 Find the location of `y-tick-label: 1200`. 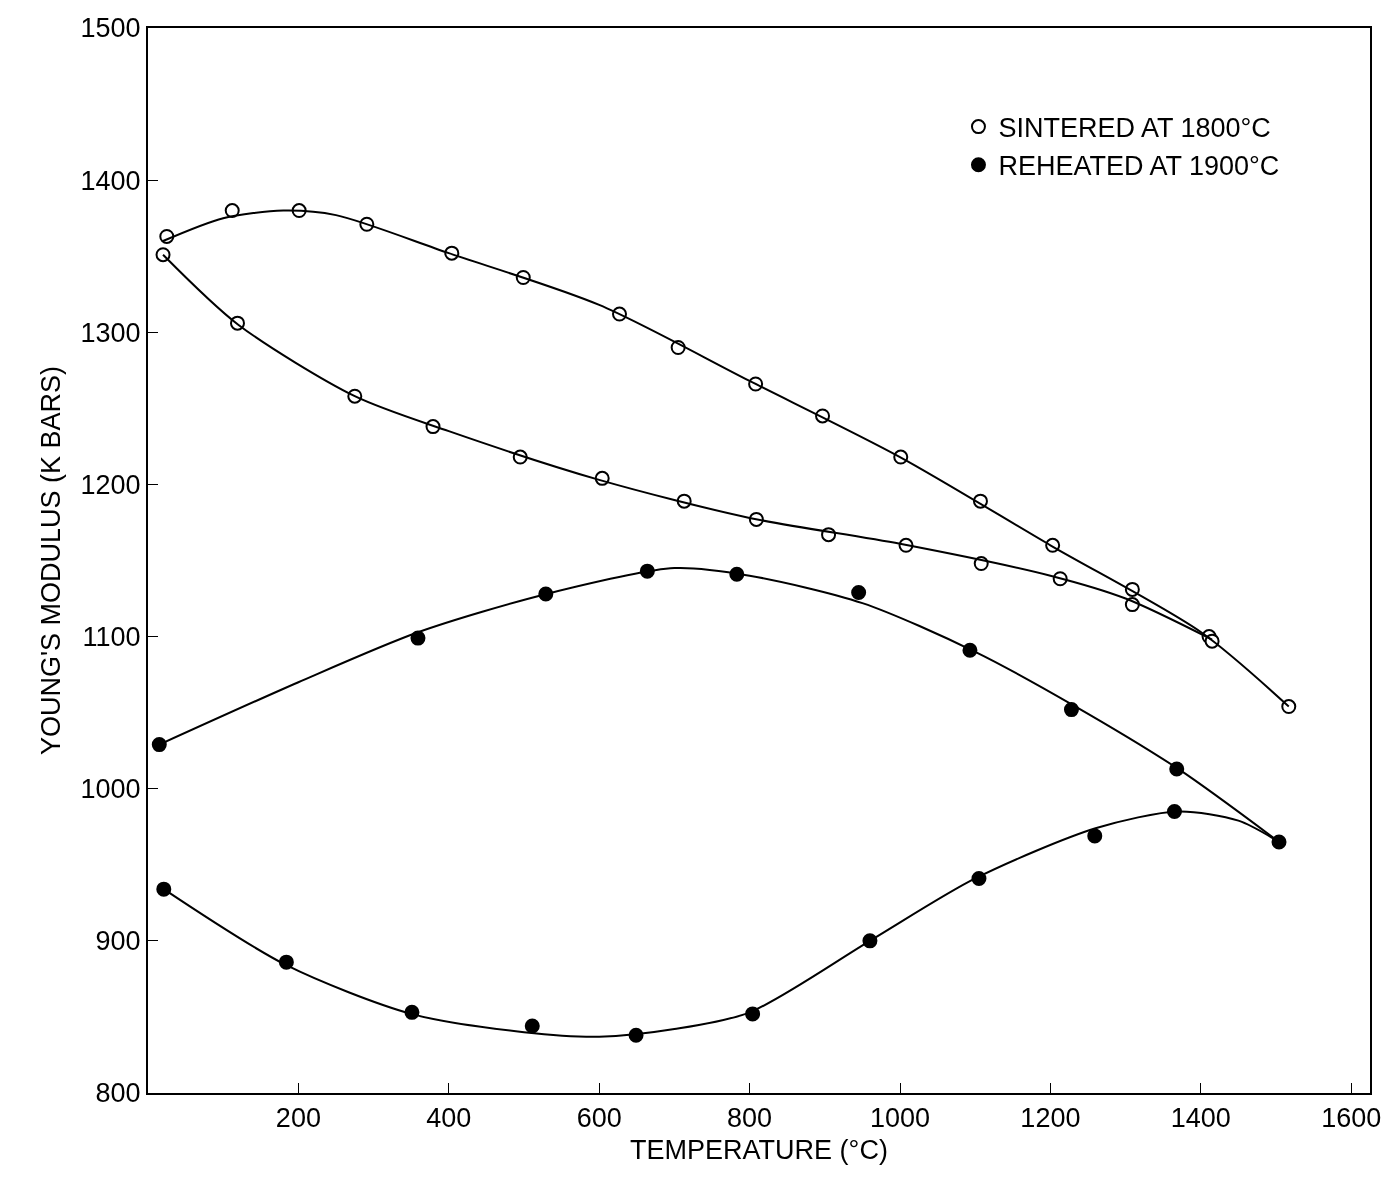

y-tick-label: 1200 is located at coordinates (110, 484).